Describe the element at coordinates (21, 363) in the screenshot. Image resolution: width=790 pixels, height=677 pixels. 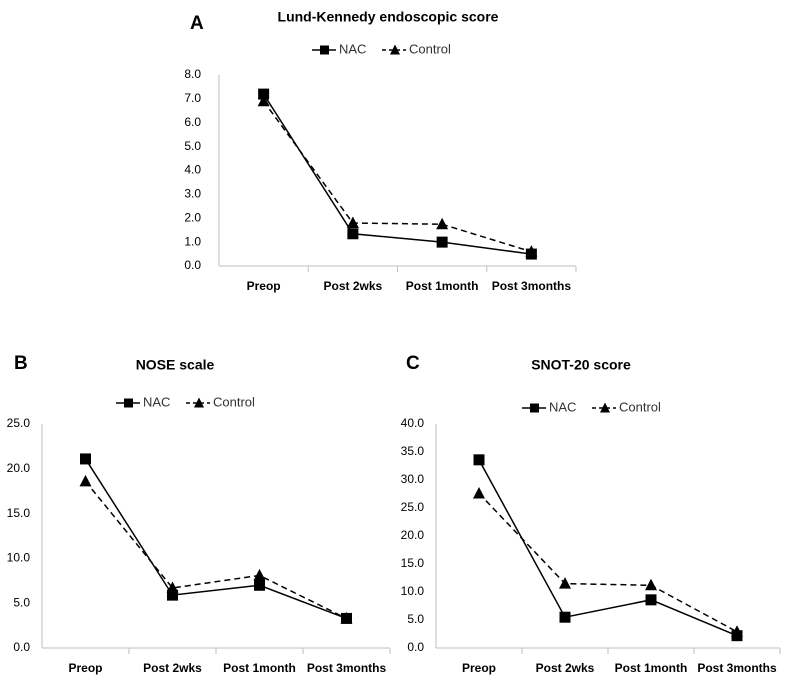
I see `panel-label: B` at that location.